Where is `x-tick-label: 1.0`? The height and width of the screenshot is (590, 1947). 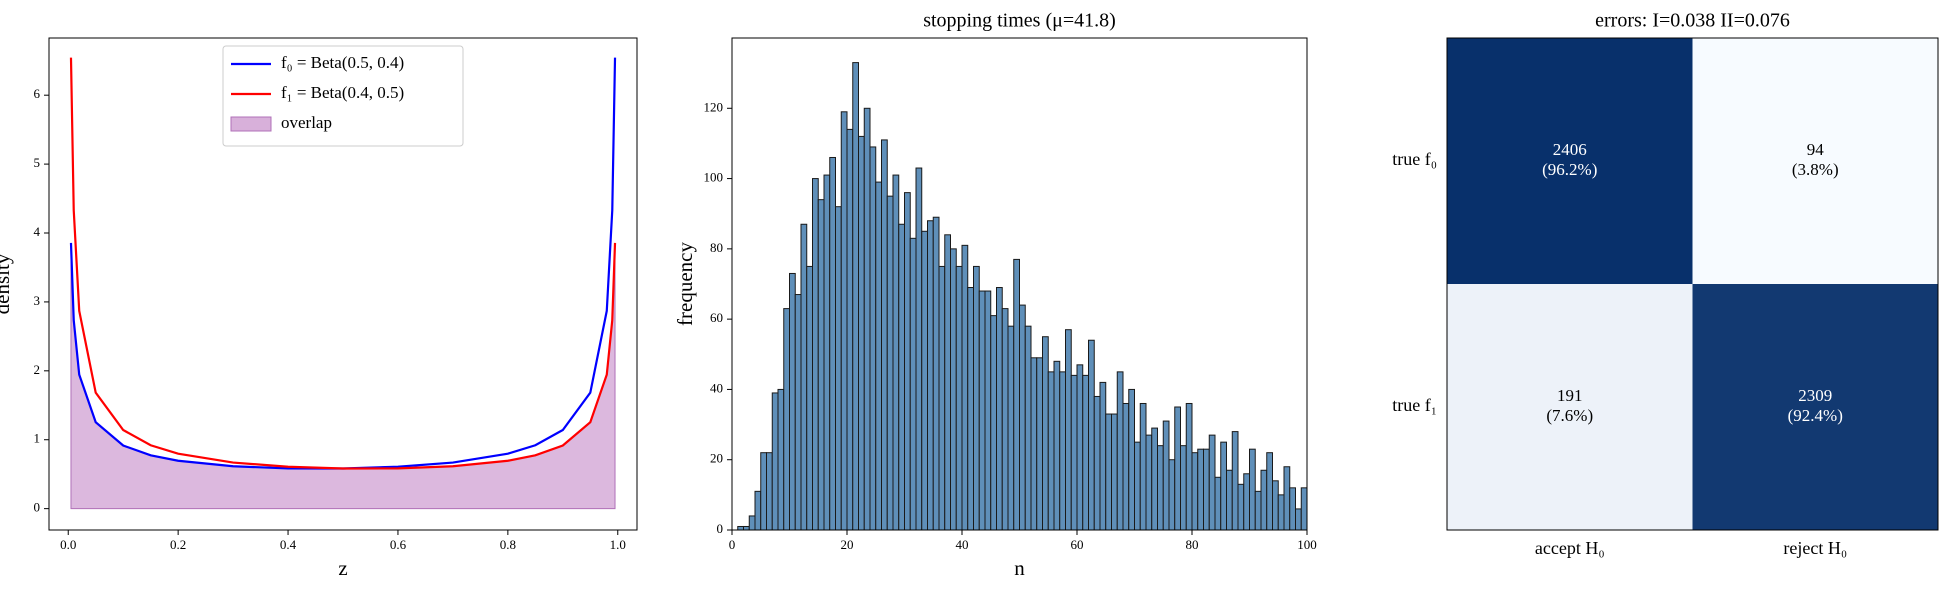
x-tick-label: 1.0 is located at coordinates (618, 544).